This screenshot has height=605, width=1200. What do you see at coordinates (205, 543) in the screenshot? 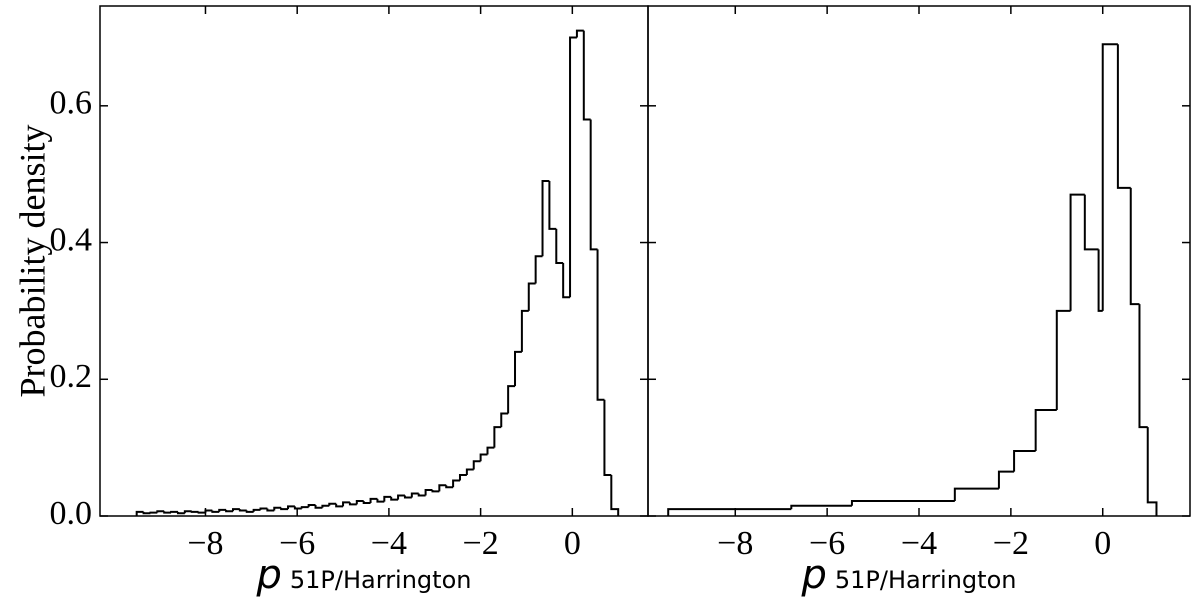
I see `x-tick-label: −8` at bounding box center [205, 543].